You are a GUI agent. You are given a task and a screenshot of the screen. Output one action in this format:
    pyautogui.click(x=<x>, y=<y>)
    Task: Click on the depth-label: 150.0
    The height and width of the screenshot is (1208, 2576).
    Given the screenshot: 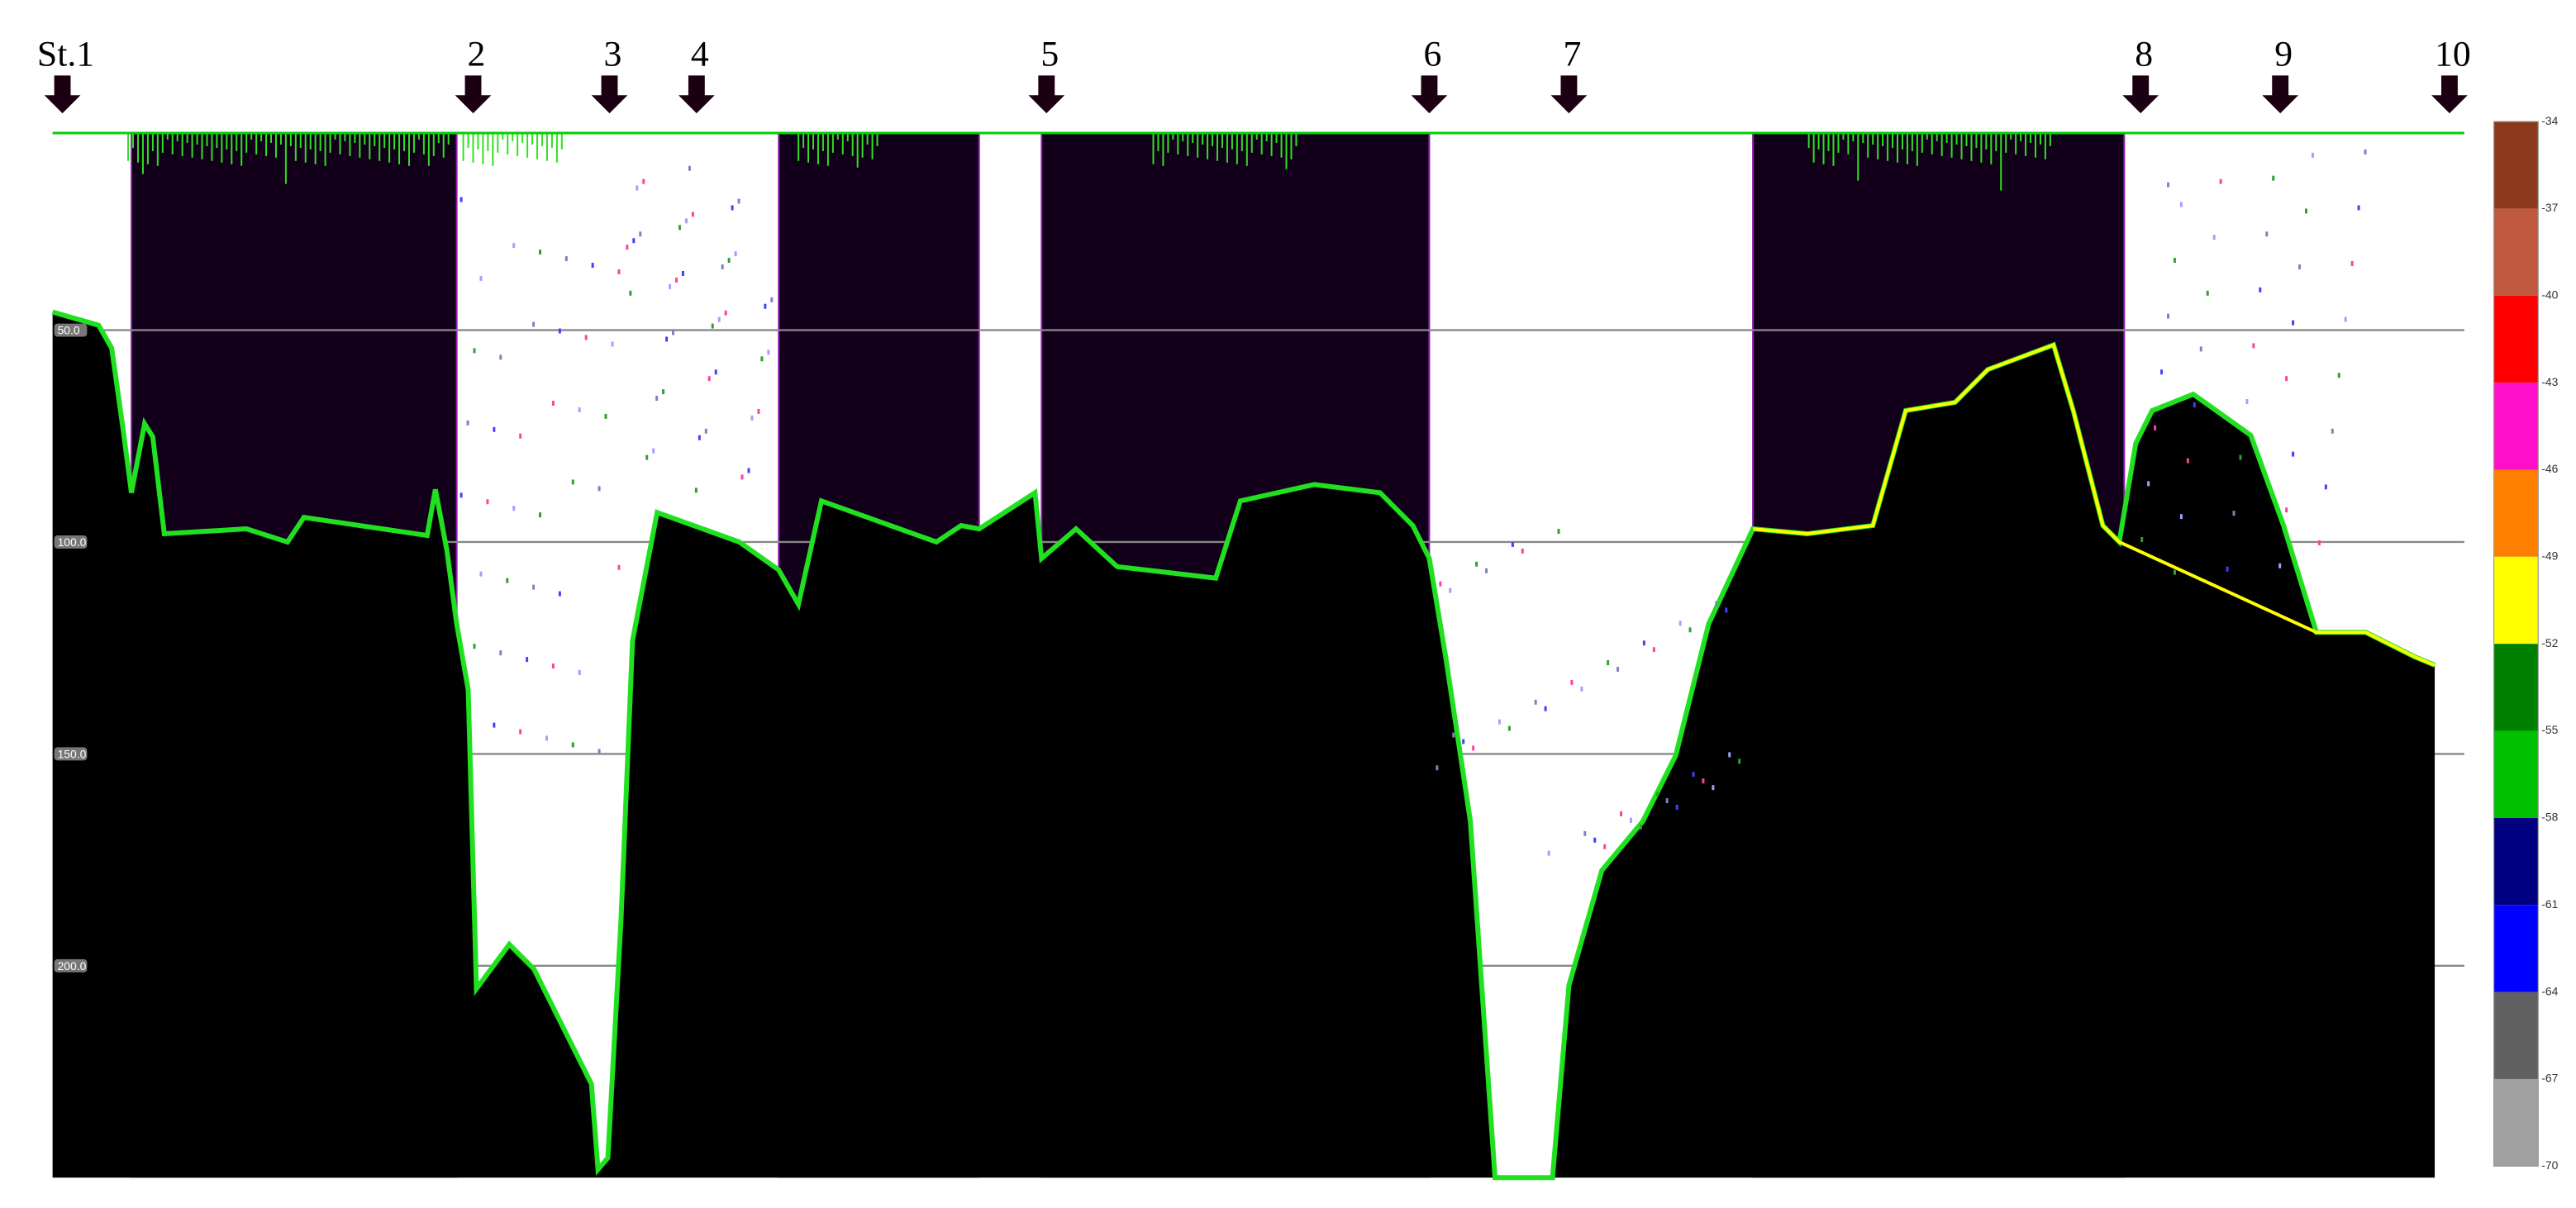 What is the action you would take?
    pyautogui.click(x=73, y=753)
    